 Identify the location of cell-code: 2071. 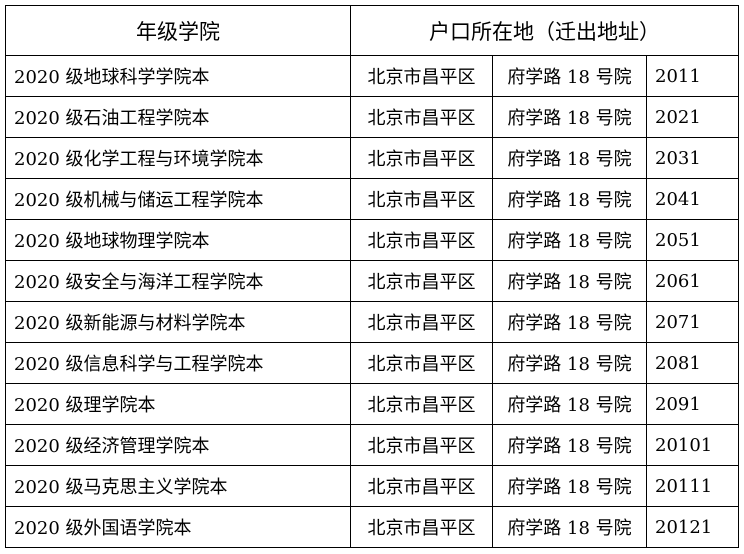
(692, 322).